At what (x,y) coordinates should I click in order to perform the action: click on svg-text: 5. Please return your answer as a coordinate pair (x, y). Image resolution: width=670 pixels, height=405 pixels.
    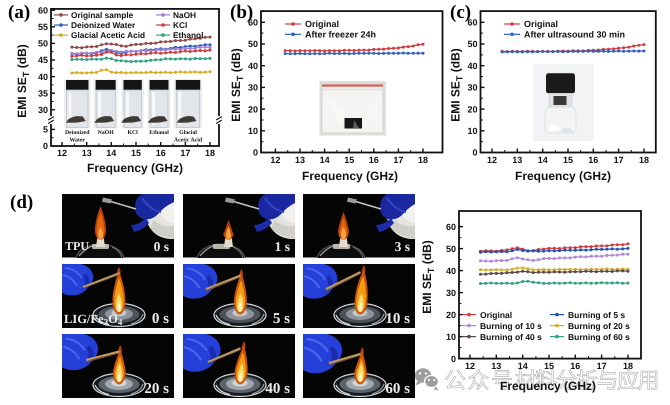
    Looking at the image, I should click on (45, 130).